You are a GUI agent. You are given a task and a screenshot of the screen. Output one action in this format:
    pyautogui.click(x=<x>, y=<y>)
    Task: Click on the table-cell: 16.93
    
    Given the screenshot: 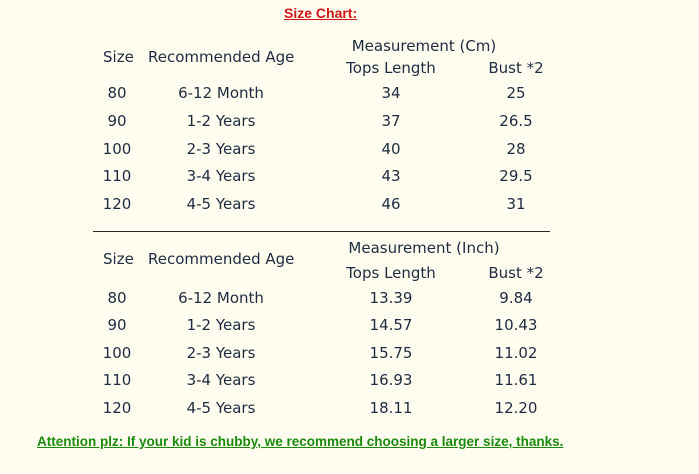 What is the action you would take?
    pyautogui.click(x=391, y=380)
    